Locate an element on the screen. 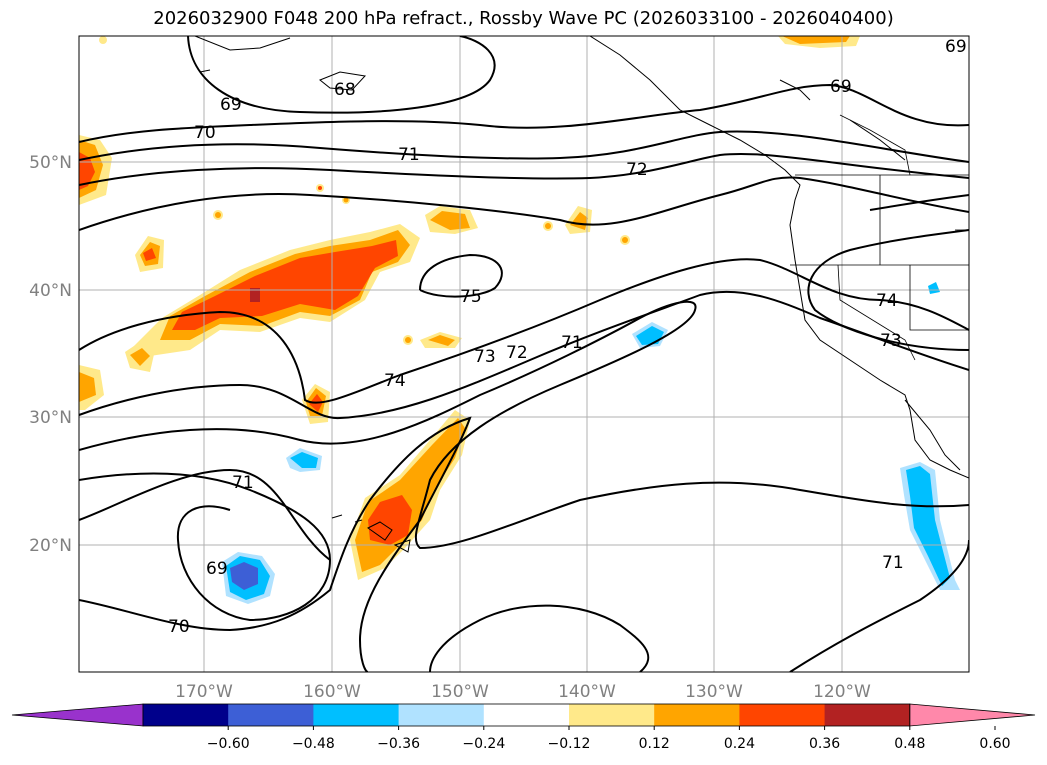  contour-label: 68 is located at coordinates (345, 90).